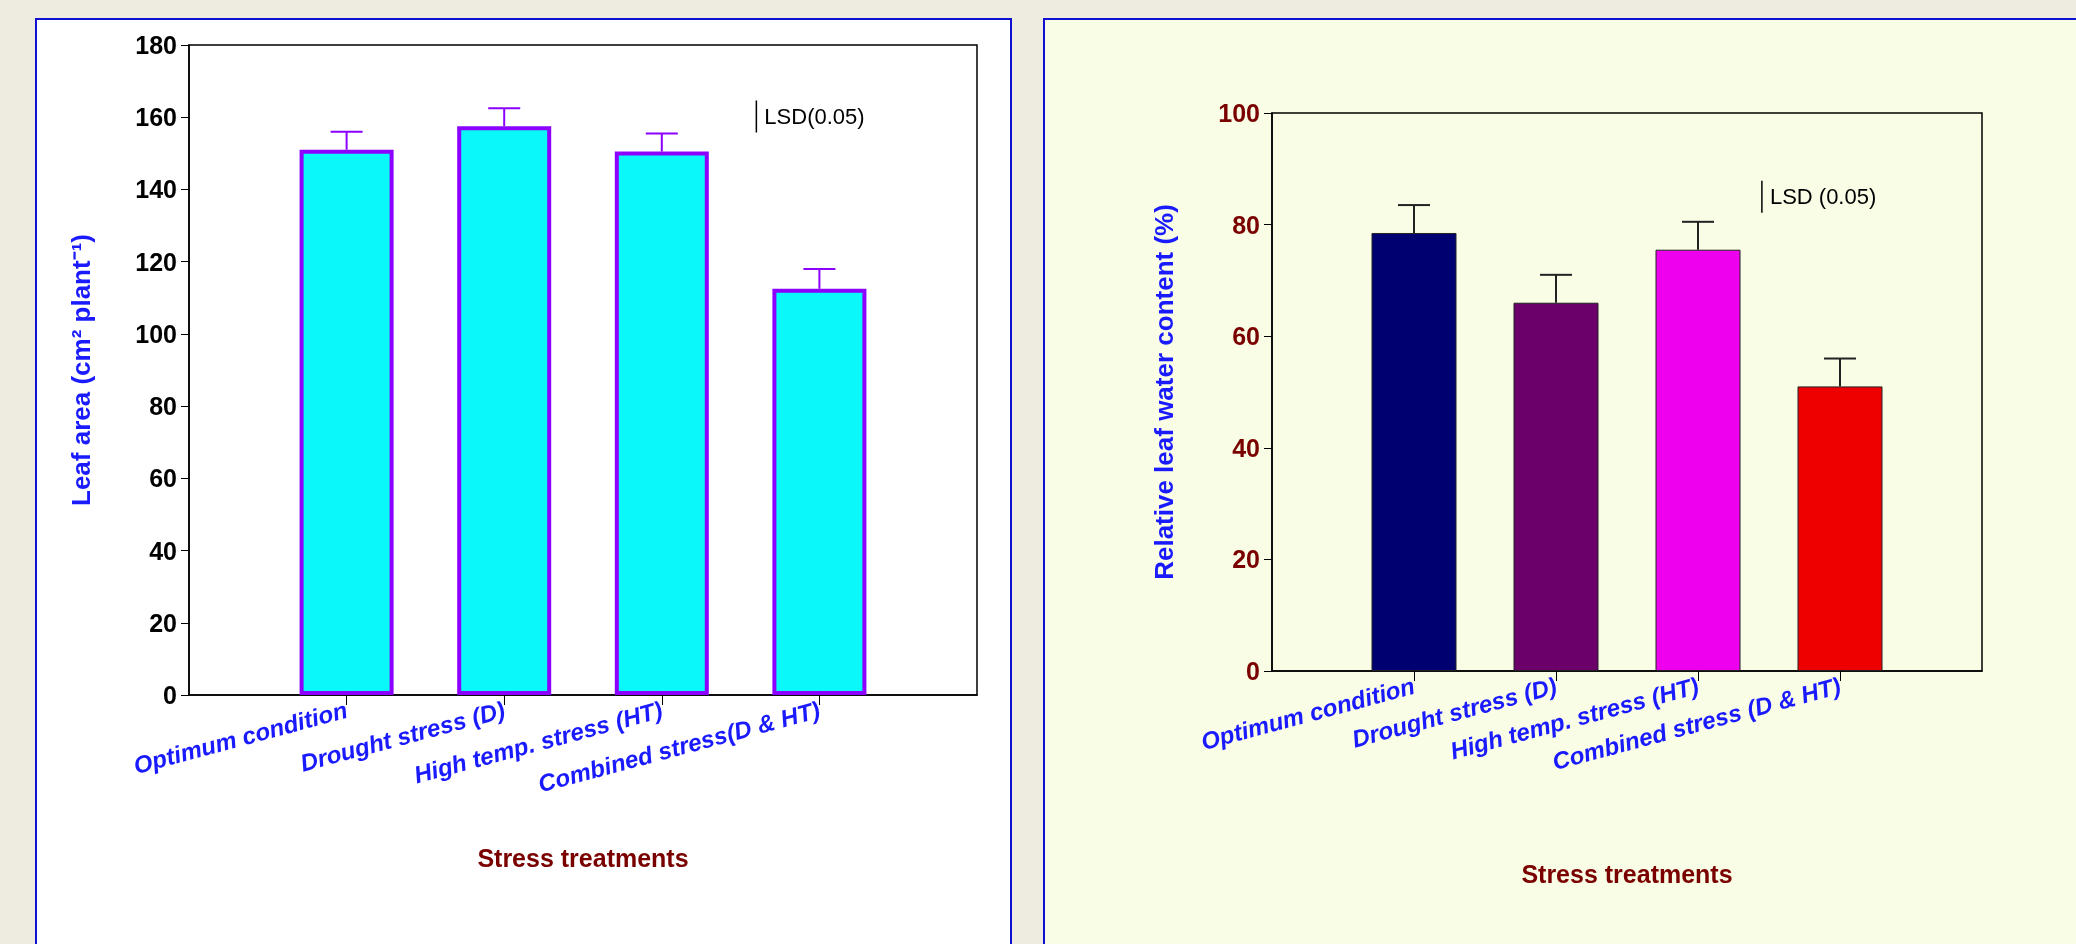  I want to click on y-tick-label: 160, so click(156, 117).